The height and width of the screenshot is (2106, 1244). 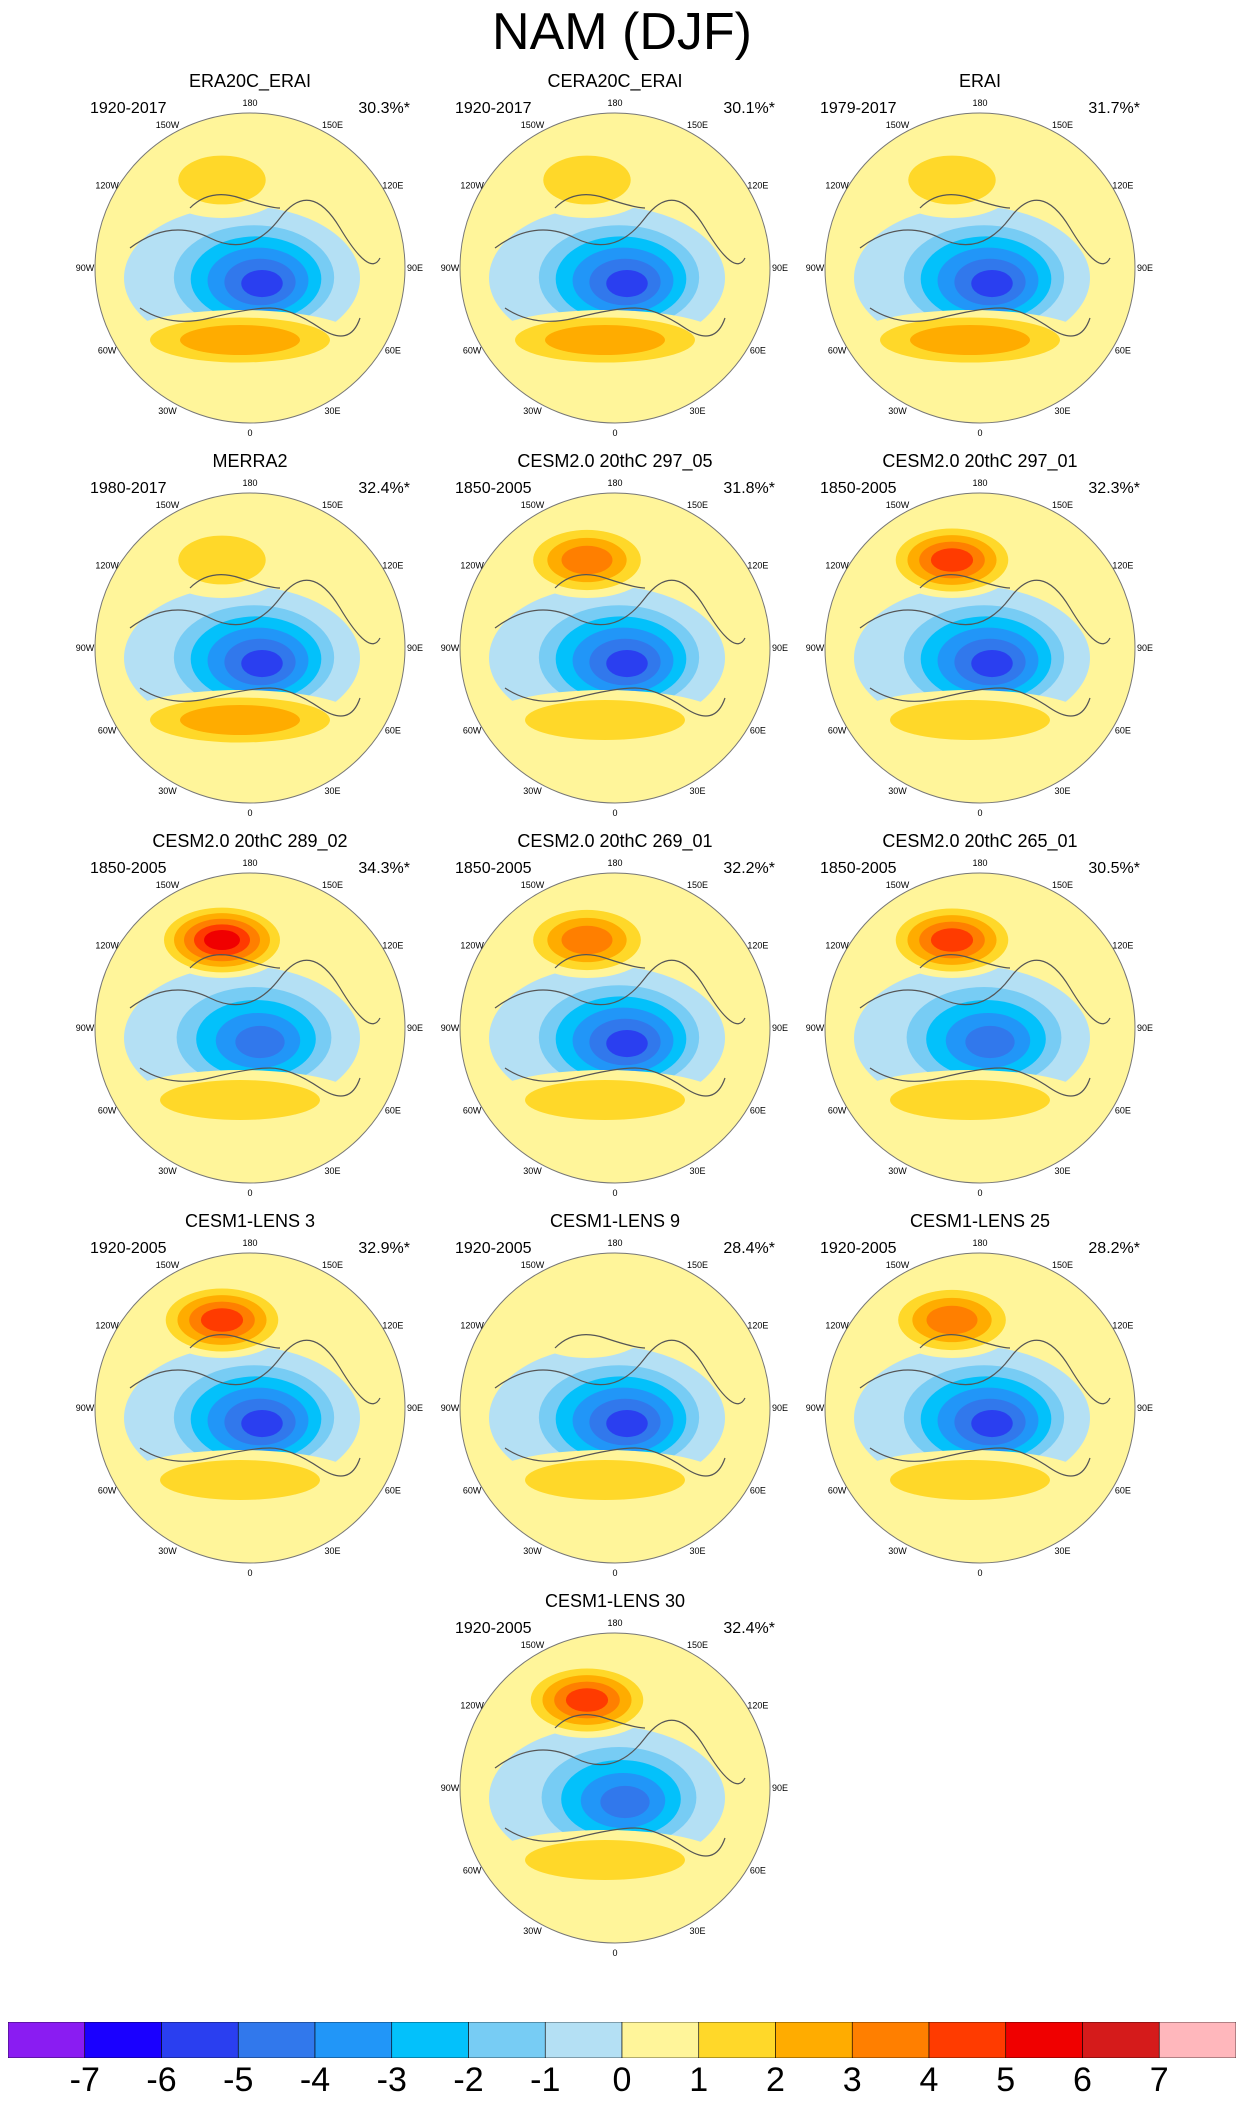 What do you see at coordinates (384, 868) in the screenshot?
I see `panel-variance: 34.3%*` at bounding box center [384, 868].